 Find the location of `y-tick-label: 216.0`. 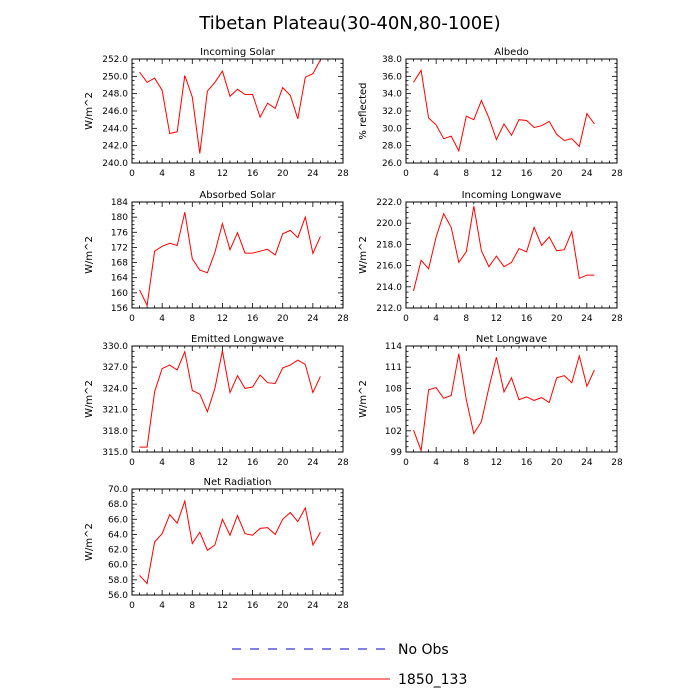

y-tick-label: 216.0 is located at coordinates (389, 267).